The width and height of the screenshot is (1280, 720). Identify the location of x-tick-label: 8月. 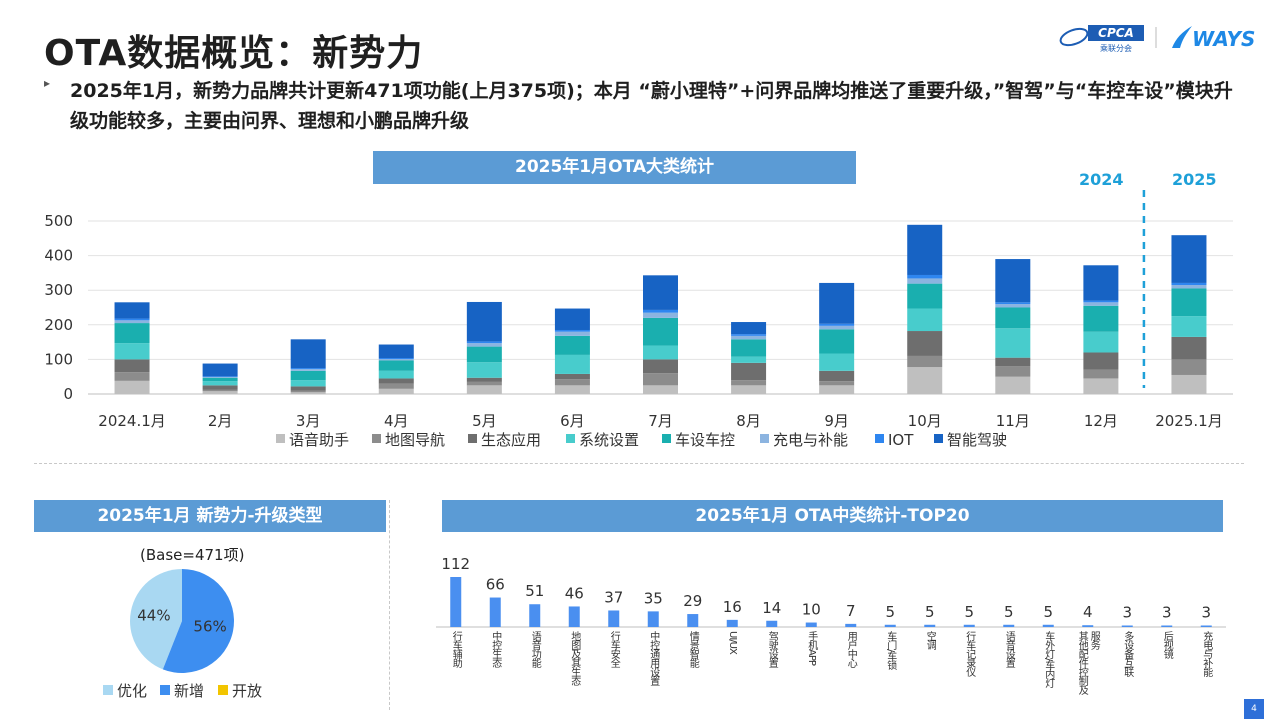
(748, 421).